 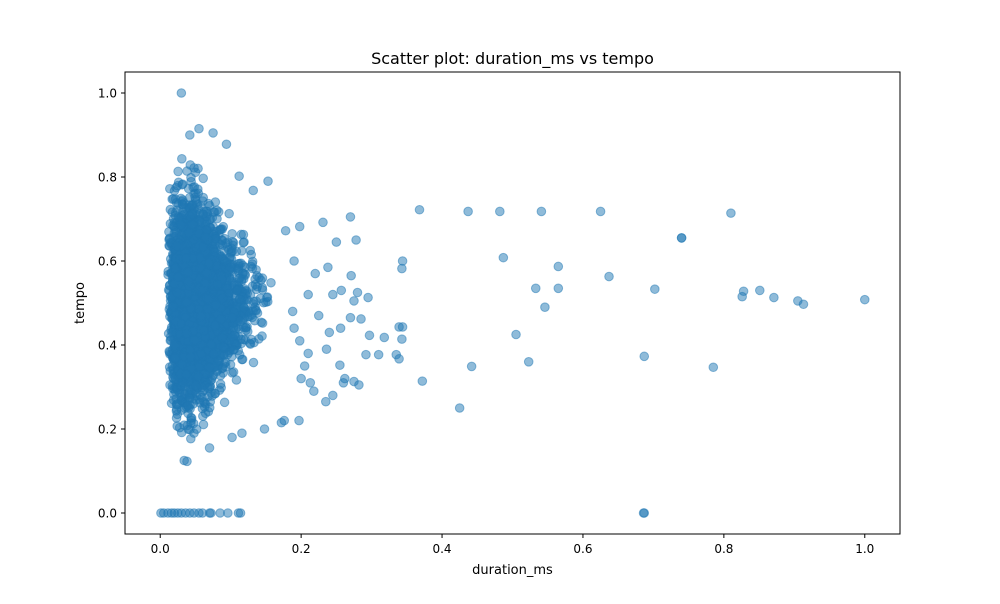 I want to click on y-tick-label: 1.0, so click(x=107, y=94).